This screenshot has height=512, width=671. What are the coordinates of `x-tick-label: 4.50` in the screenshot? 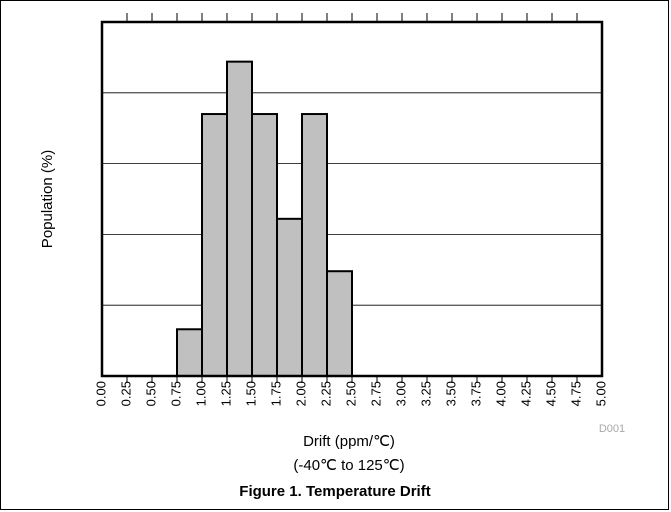 It's located at (550, 393).